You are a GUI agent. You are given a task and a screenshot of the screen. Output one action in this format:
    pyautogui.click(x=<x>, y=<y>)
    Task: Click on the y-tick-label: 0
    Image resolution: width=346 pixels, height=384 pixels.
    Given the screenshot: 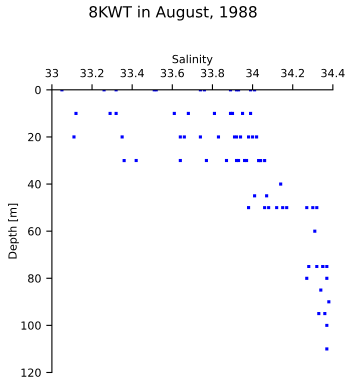 What is the action you would take?
    pyautogui.click(x=38, y=90)
    